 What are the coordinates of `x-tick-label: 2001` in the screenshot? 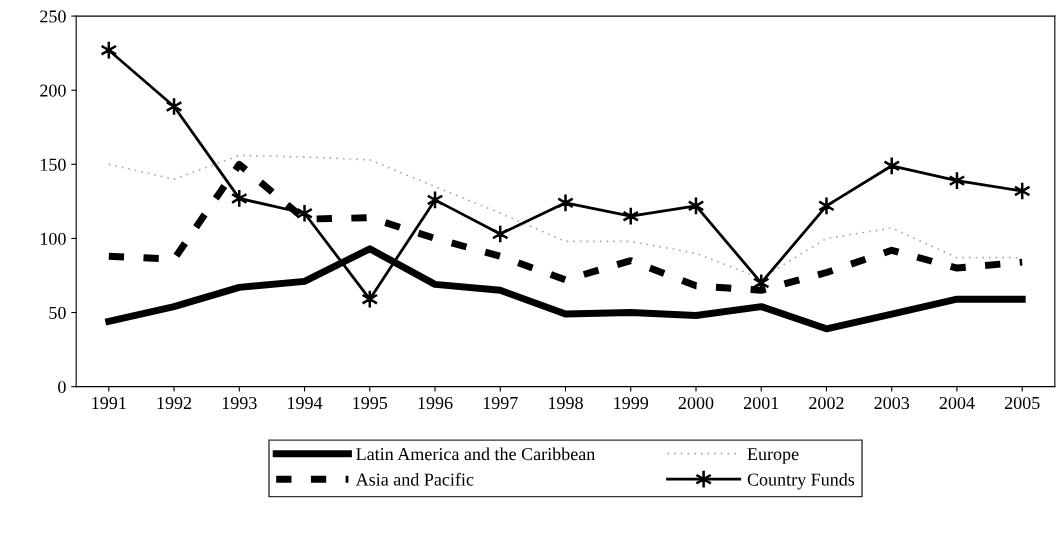 It's located at (761, 403).